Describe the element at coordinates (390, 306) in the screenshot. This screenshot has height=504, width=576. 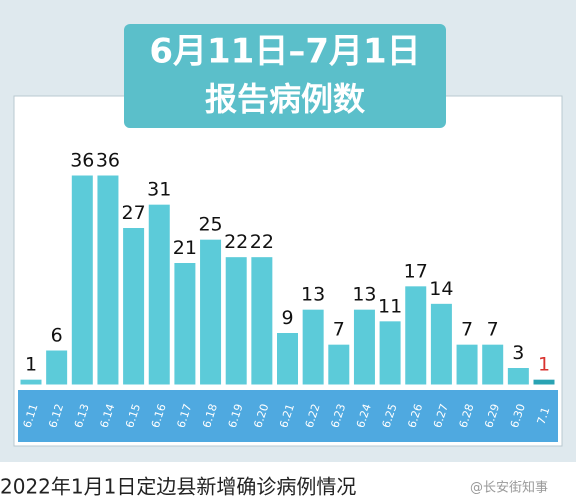
I see `value-label: 11` at that location.